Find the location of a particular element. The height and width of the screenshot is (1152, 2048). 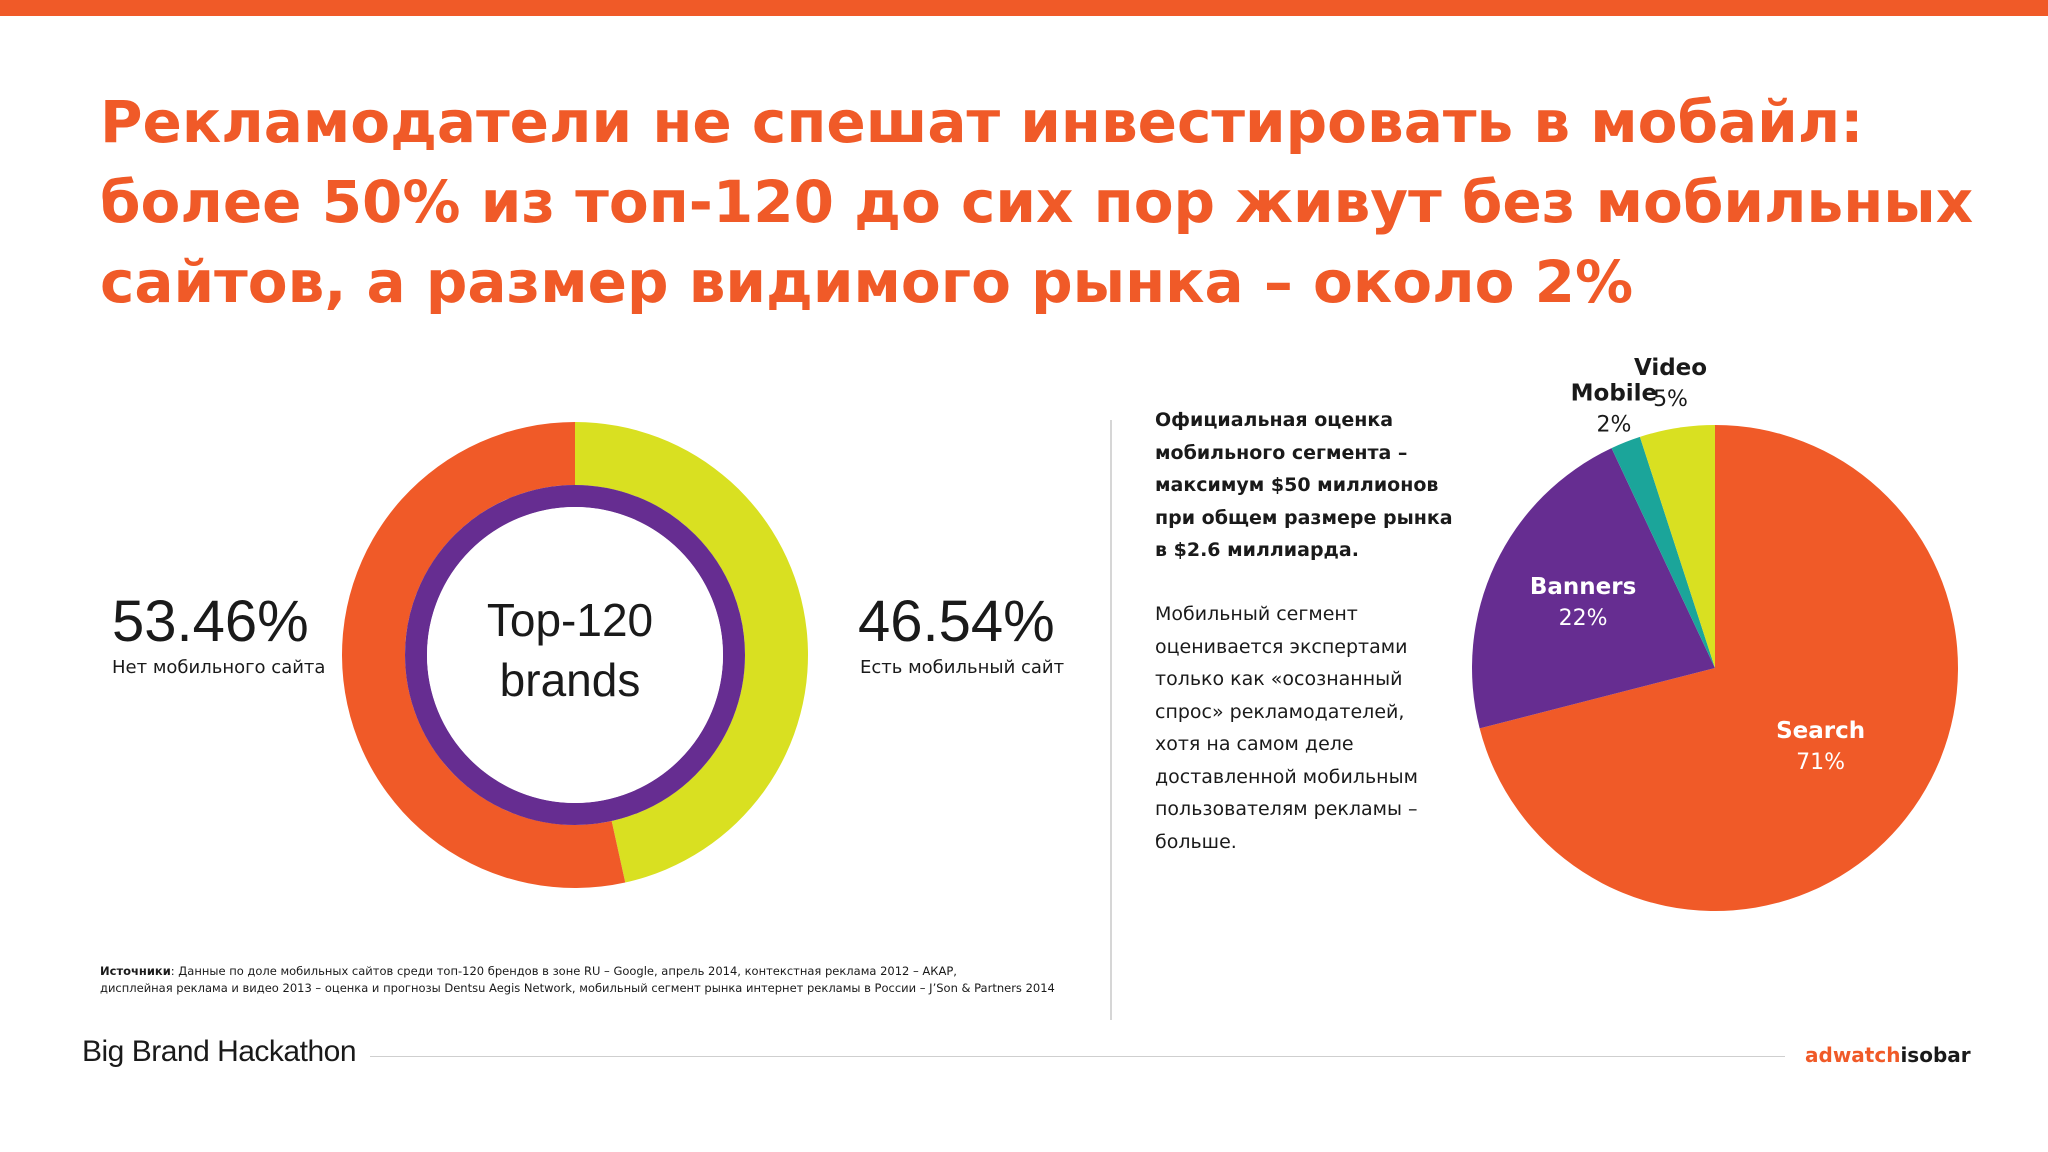

note-line: мобильного сегмента – is located at coordinates (1281, 452).